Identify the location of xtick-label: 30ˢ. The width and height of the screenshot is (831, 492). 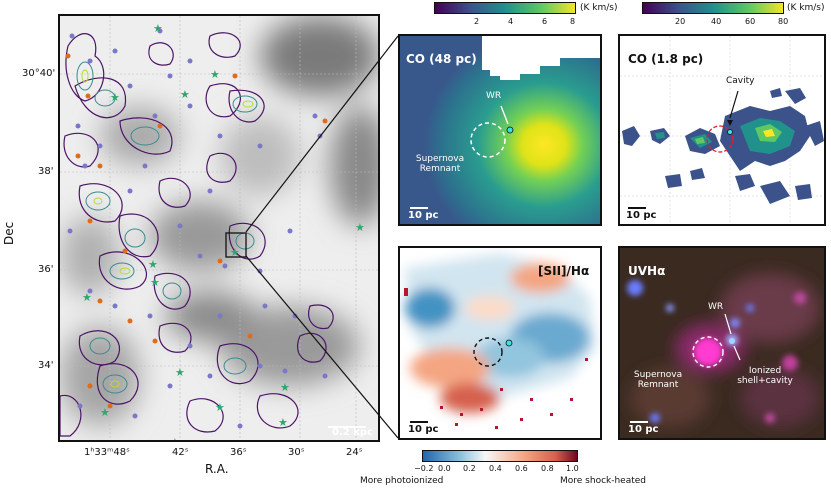
(296, 452).